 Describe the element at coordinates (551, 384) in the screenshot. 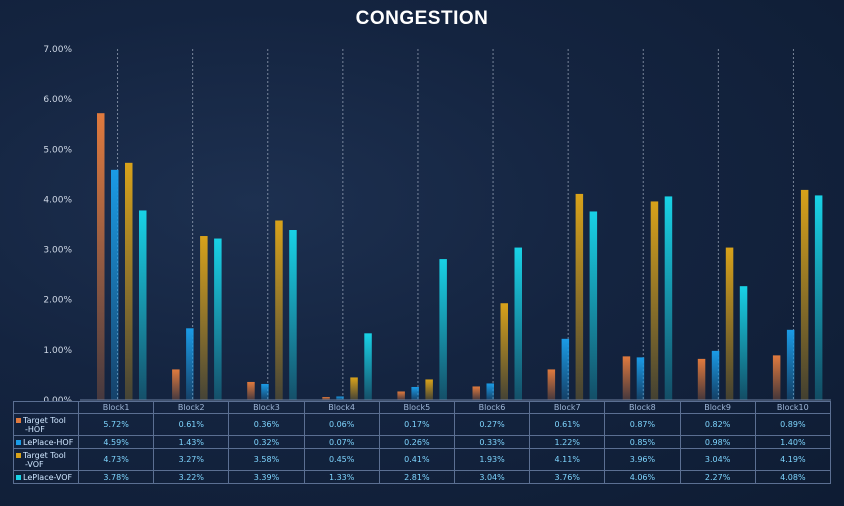

I see `bar-targettool-hof-block7` at that location.